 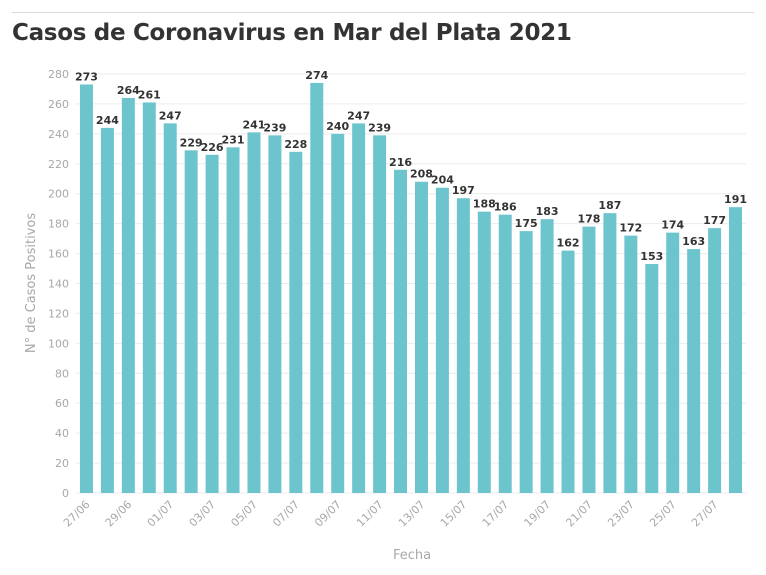 I want to click on x-tick-label: 23/07, so click(x=621, y=514).